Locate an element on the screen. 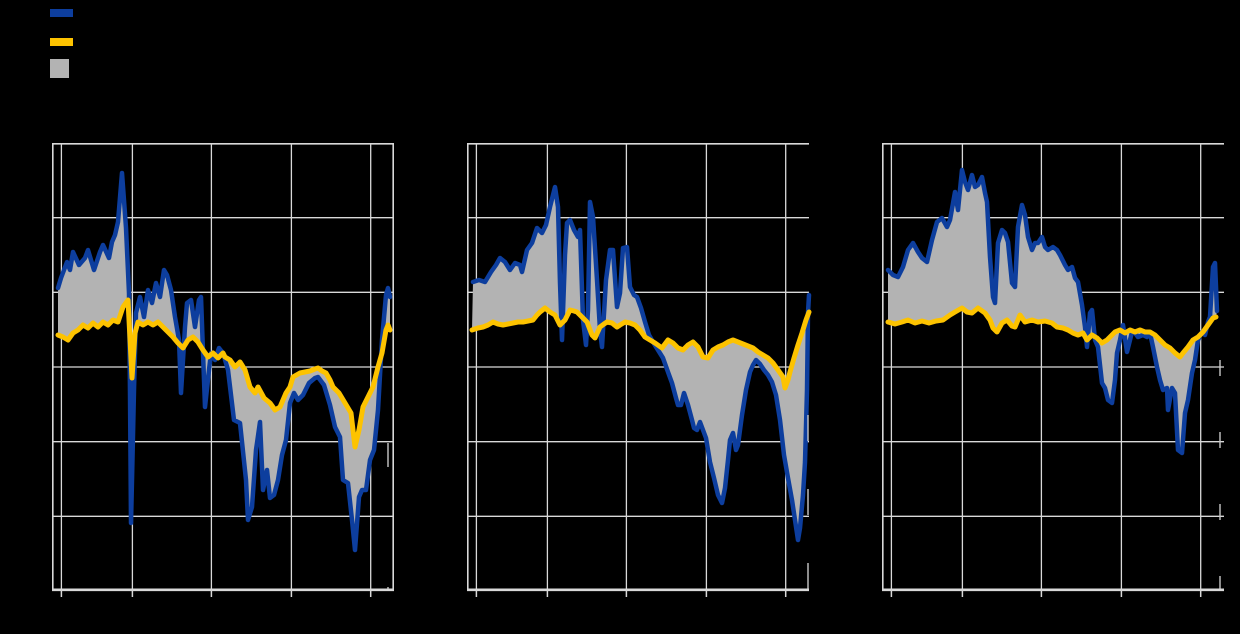 This screenshot has height=634, width=1240. fill-between-area is located at coordinates (1052, 311).